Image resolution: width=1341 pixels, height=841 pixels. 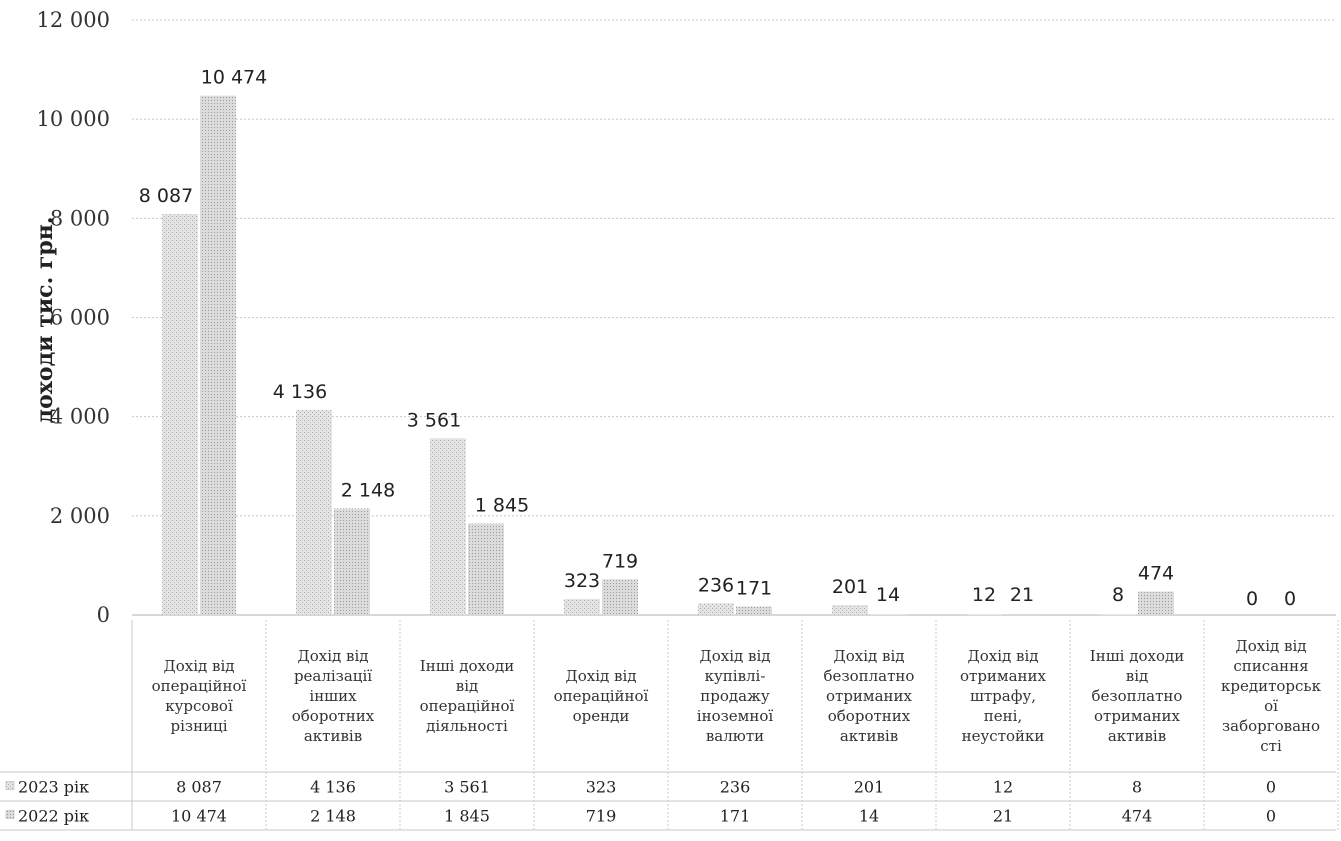 What do you see at coordinates (333, 816) in the screenshot?
I see `table-cell: 2 148` at bounding box center [333, 816].